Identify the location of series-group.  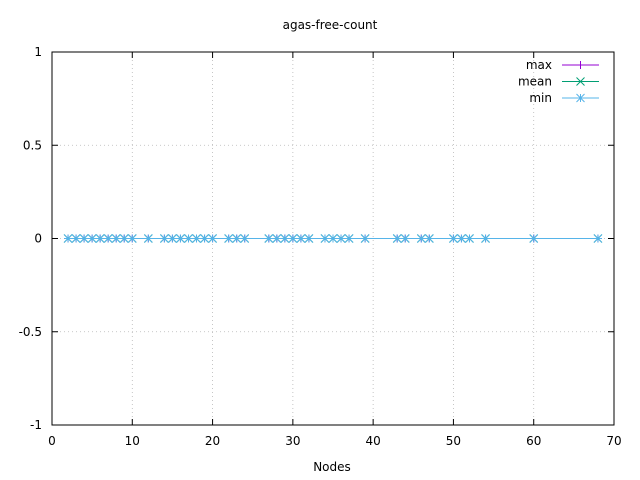
(333, 238).